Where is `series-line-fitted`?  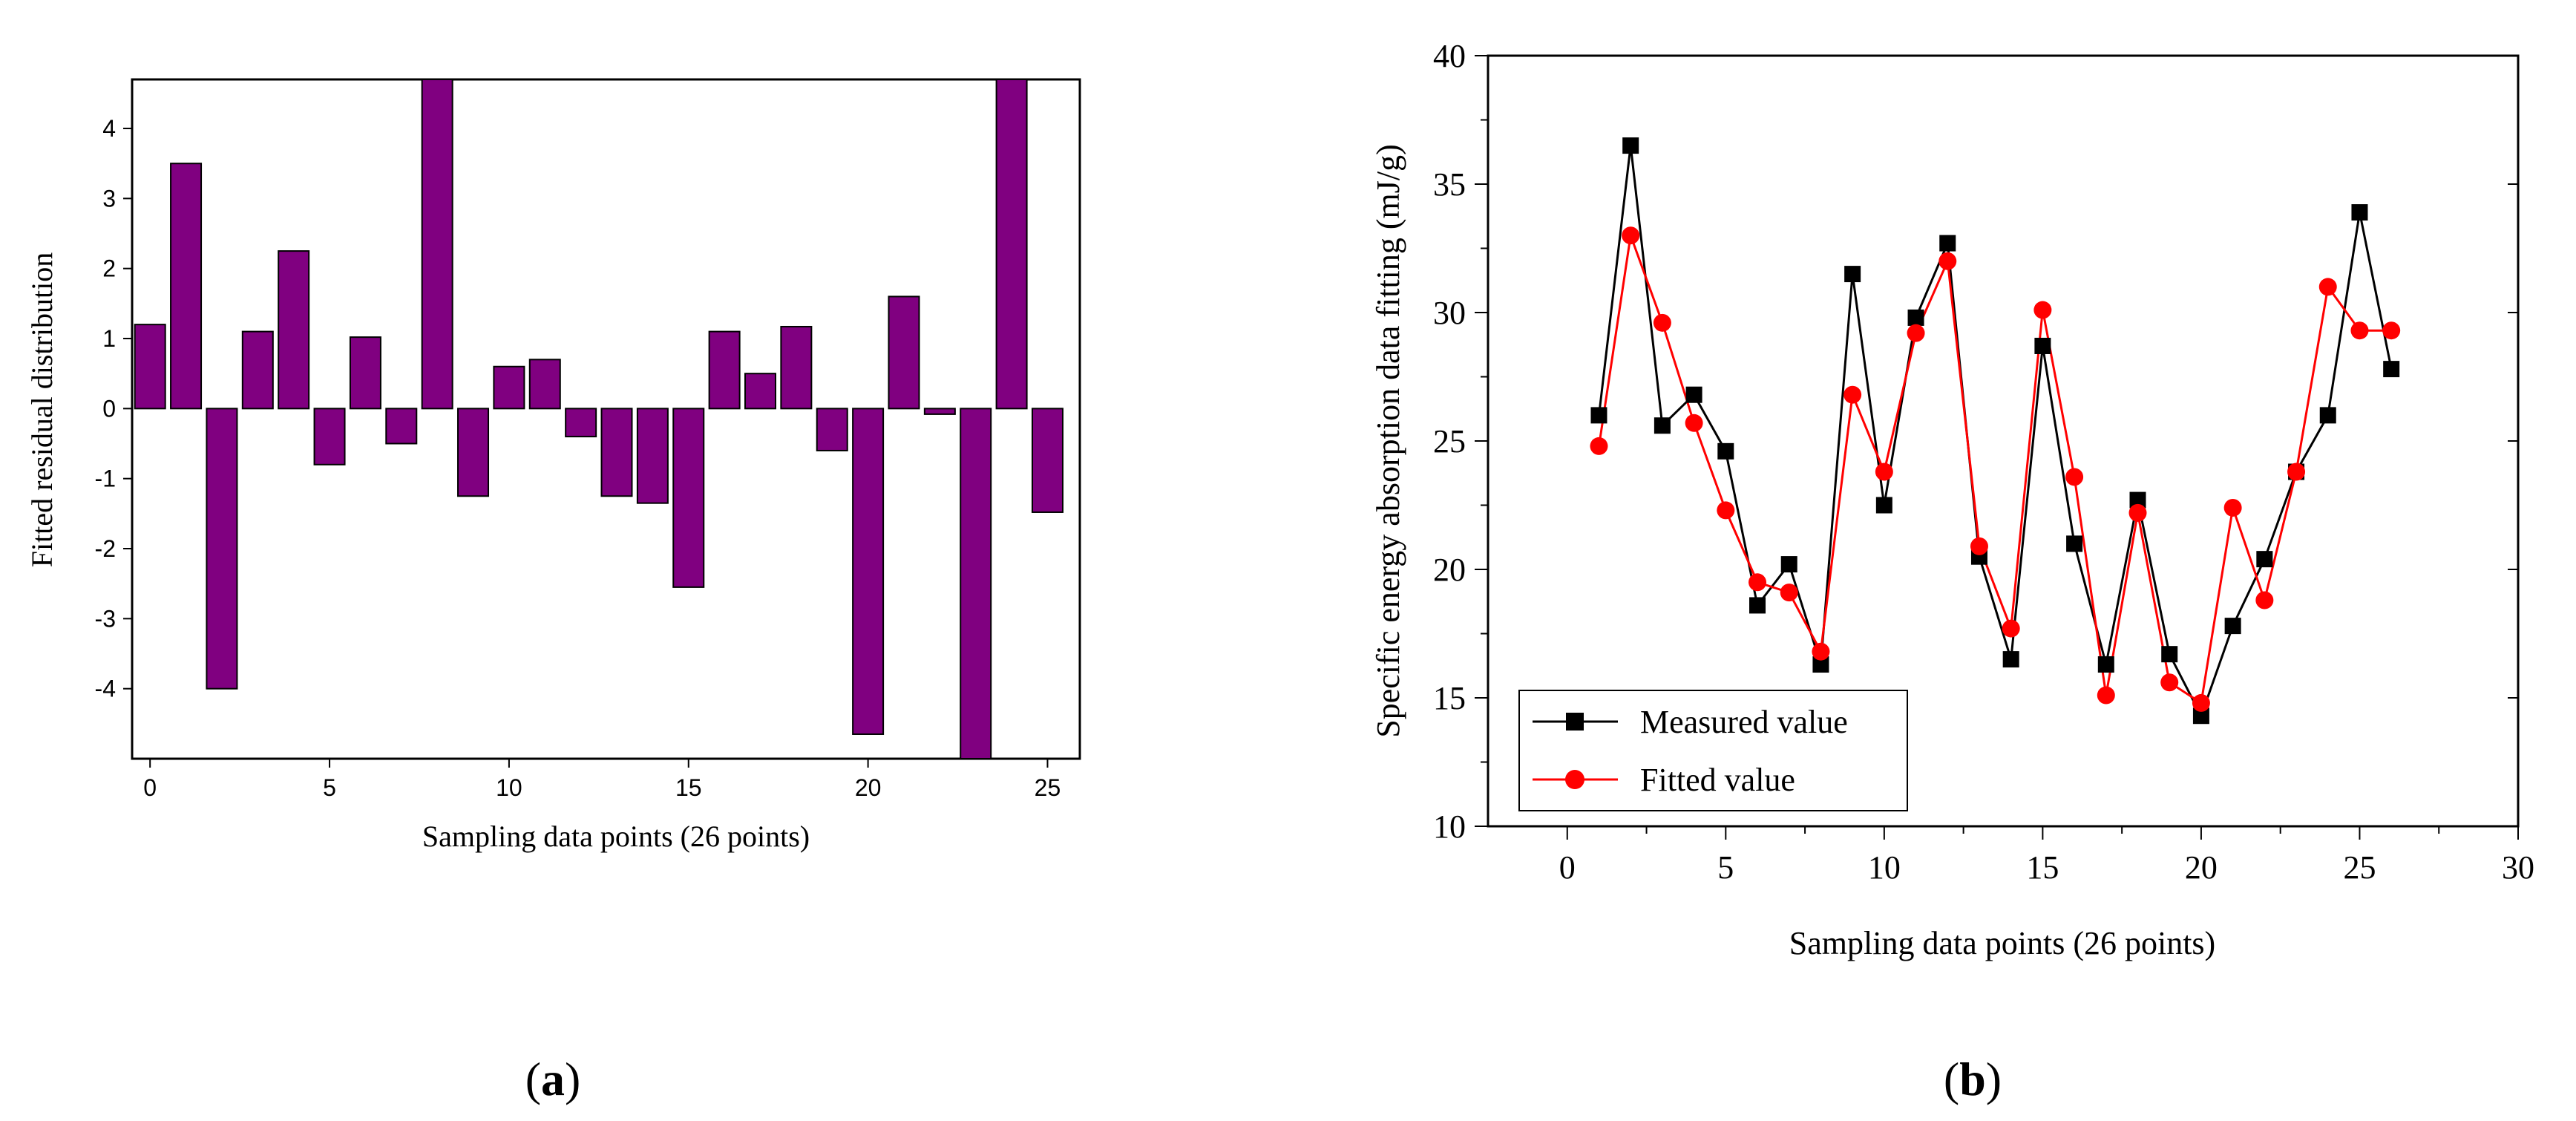
series-line-fitted is located at coordinates (1995, 470).